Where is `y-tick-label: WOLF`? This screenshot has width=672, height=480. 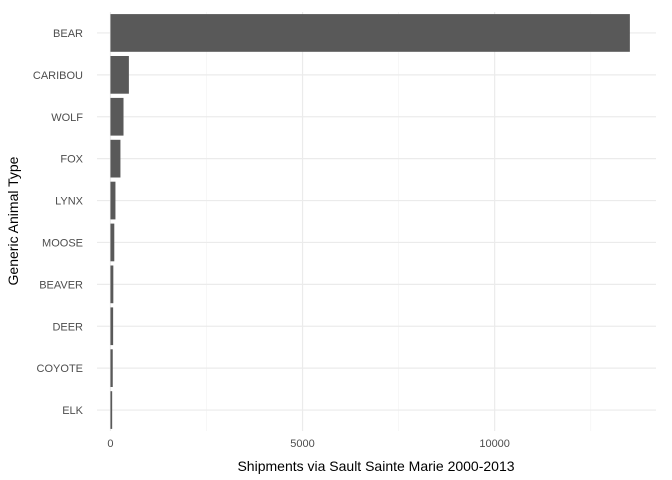
y-tick-label: WOLF is located at coordinates (67, 118).